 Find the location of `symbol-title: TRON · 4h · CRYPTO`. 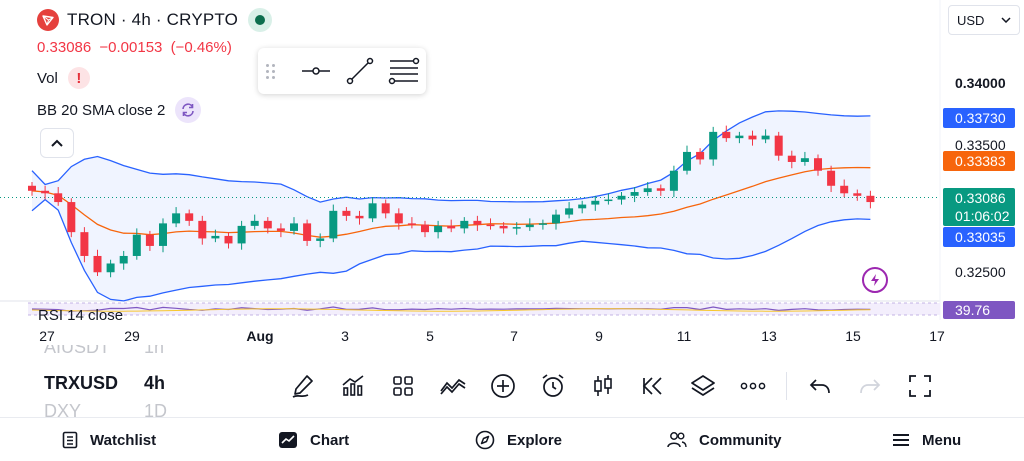

symbol-title: TRON · 4h · CRYPTO is located at coordinates (153, 19).